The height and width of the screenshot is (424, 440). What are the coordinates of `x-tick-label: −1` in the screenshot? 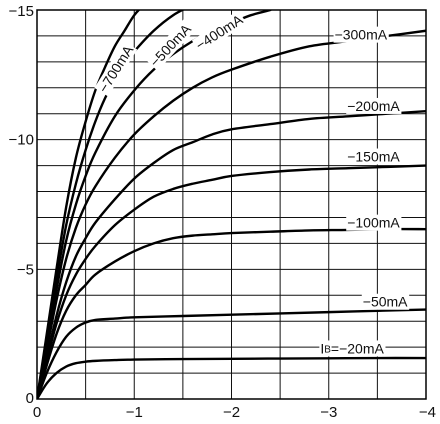 It's located at (134, 412).